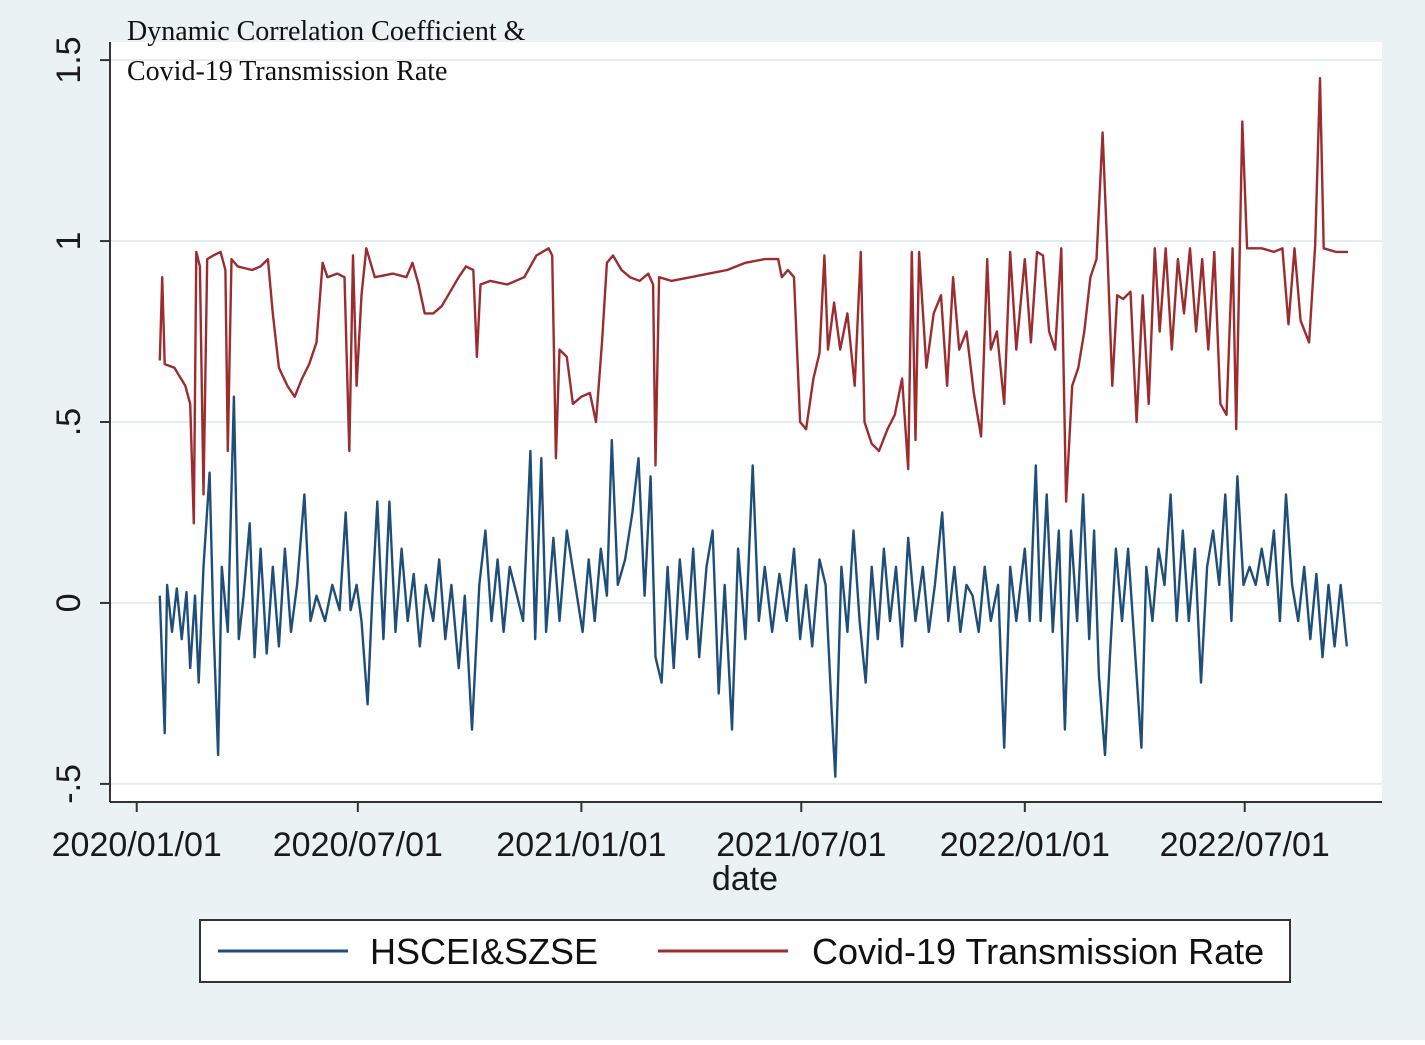 This screenshot has height=1045, width=1425. Describe the element at coordinates (1025, 845) in the screenshot. I see `x-tick-label: 2022/01/01` at that location.